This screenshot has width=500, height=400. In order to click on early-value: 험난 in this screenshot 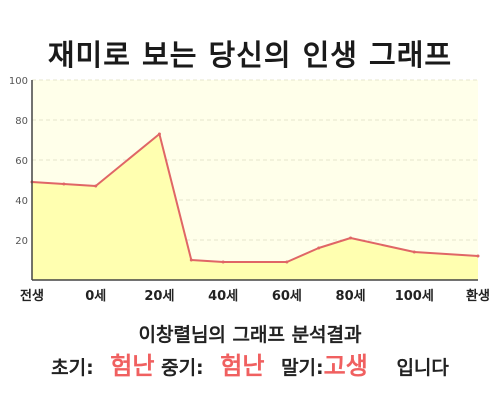, I will do `click(132, 366)`.